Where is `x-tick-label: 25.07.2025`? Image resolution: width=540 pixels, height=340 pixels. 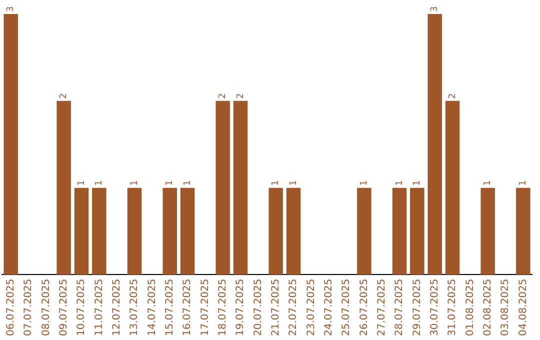 x-tick-label: 25.07.2025 is located at coordinates (346, 307).